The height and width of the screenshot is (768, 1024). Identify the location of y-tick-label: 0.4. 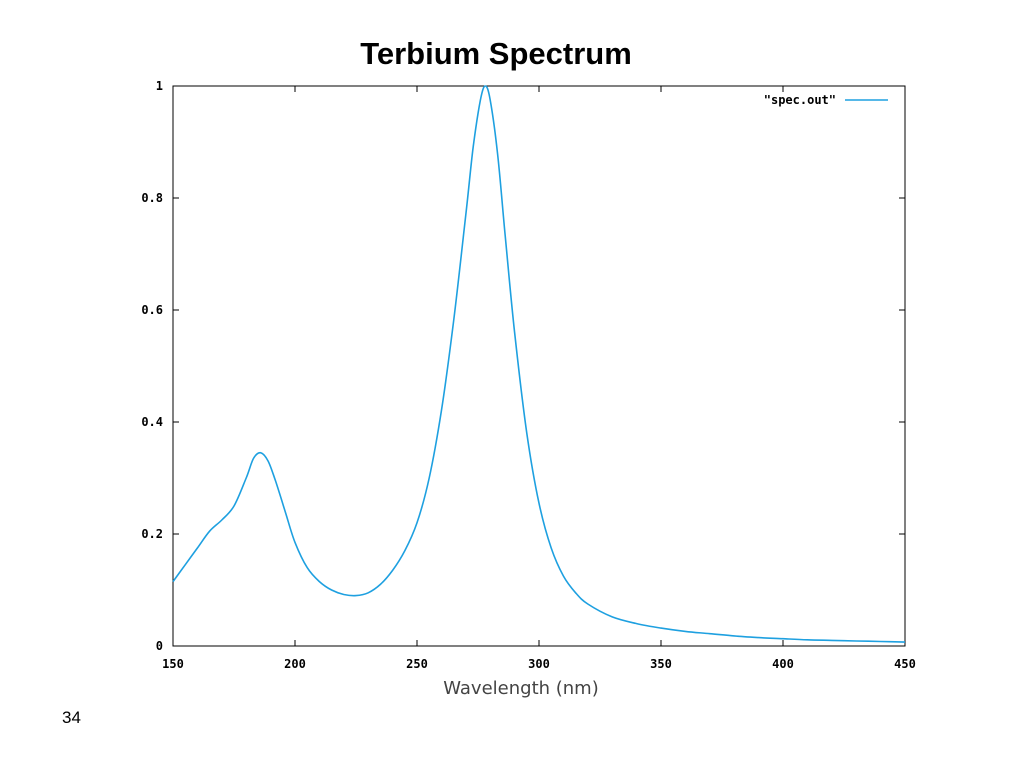
(152, 422).